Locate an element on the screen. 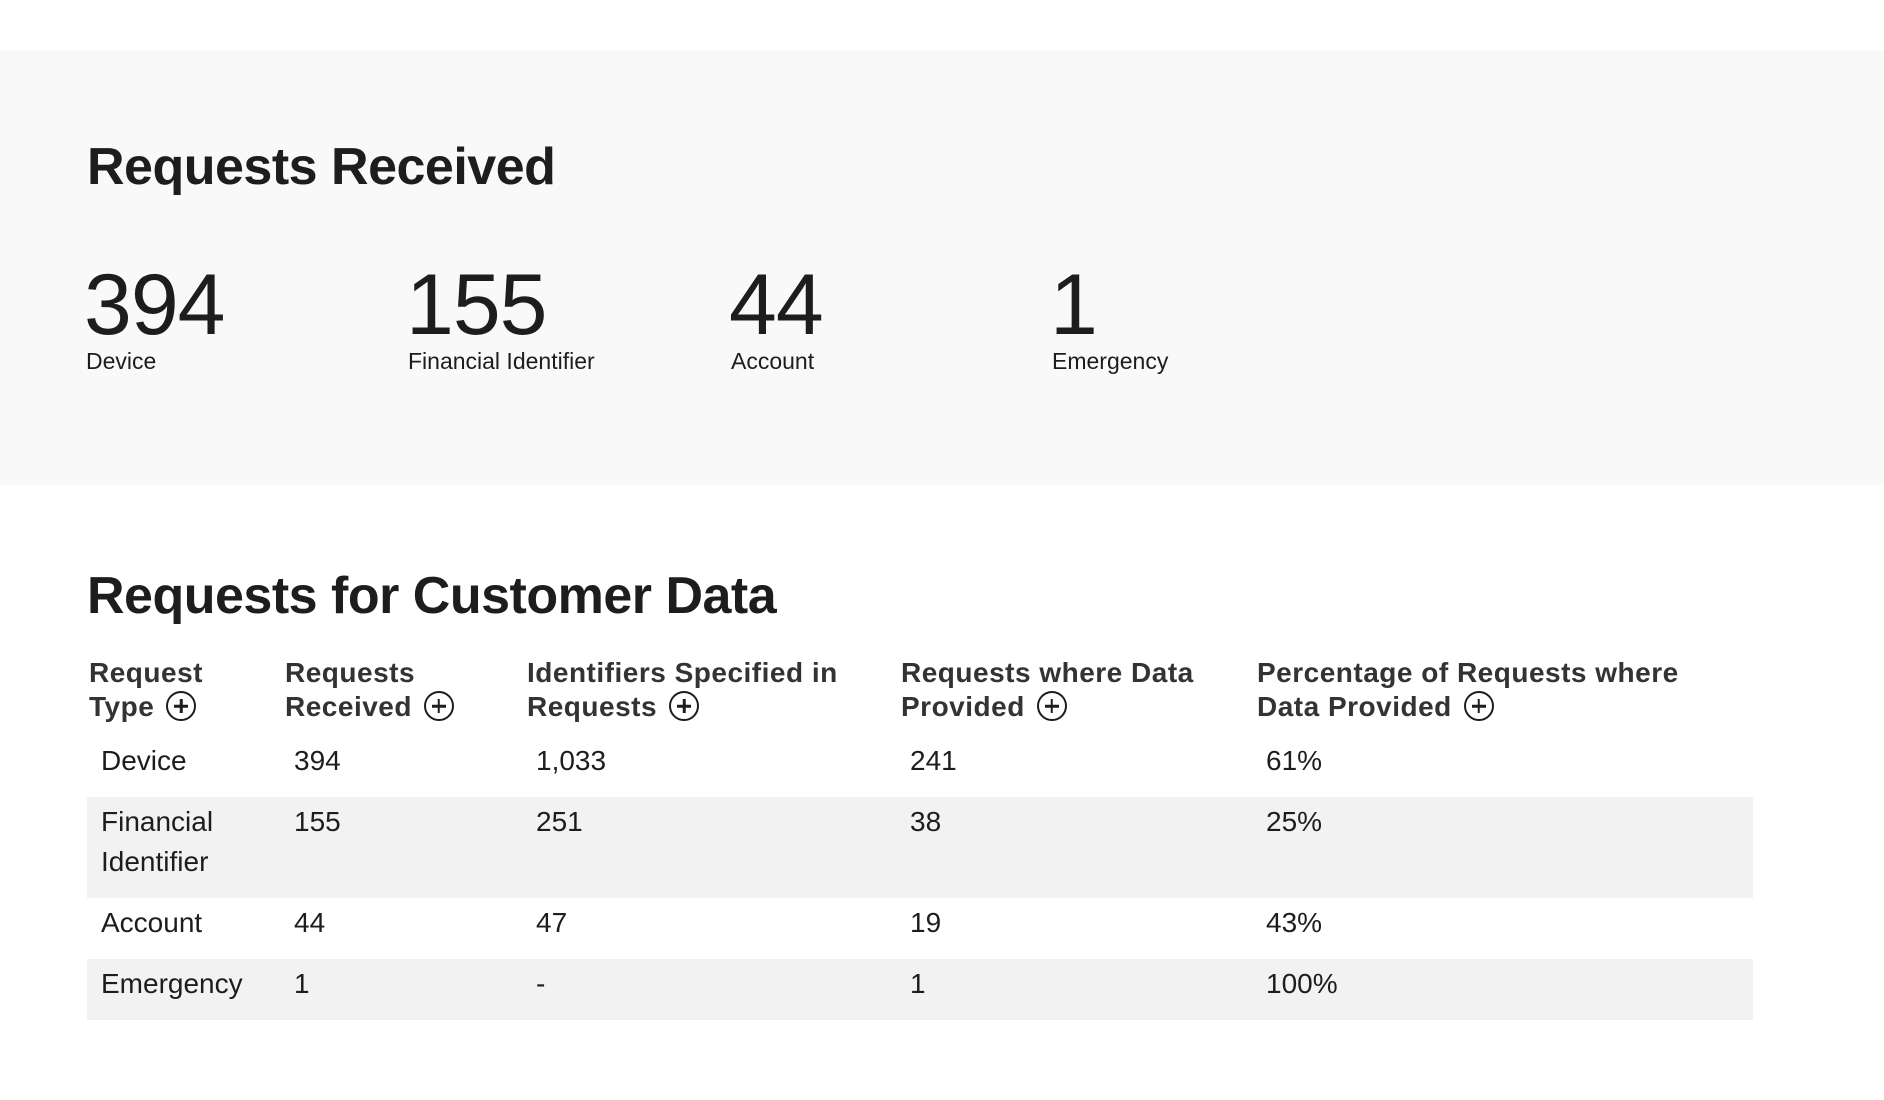 This screenshot has width=1884, height=1100. cell-percentage: 43% is located at coordinates (1294, 922).